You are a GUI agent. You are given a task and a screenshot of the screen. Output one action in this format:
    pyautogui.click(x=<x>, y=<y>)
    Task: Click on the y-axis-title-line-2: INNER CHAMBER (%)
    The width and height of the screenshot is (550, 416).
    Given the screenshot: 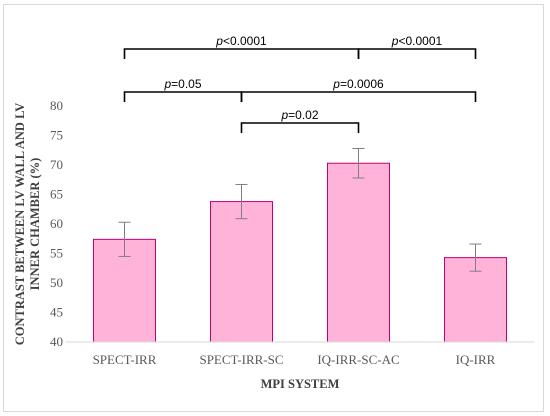 What is the action you would take?
    pyautogui.click(x=35, y=224)
    